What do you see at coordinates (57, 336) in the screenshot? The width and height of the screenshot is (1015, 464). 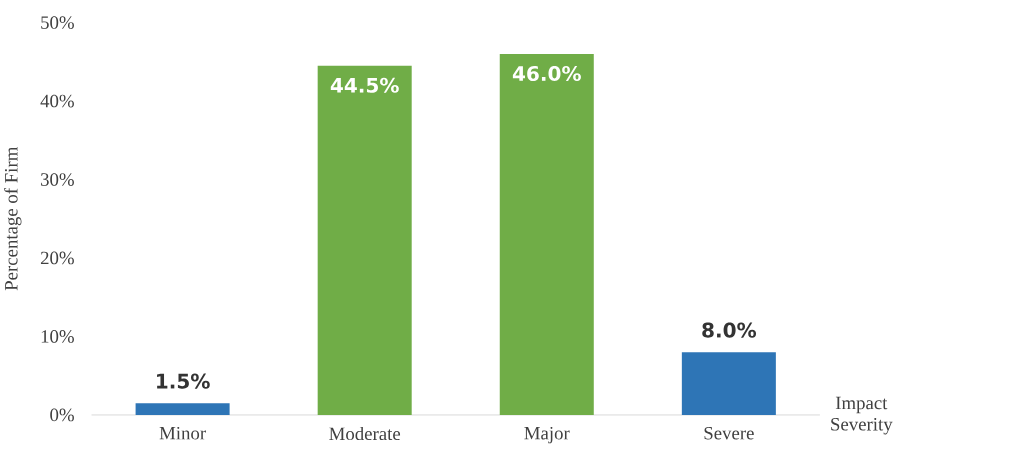 I see `y-tick-label: 10%` at bounding box center [57, 336].